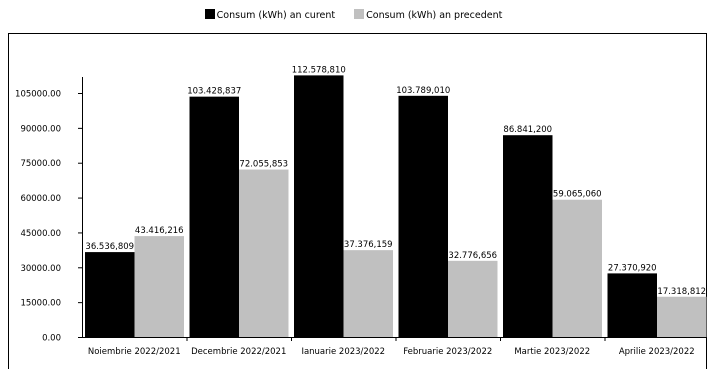 The image size is (707, 369). What do you see at coordinates (109, 247) in the screenshot?
I see `data-label-current: 36.536,809` at bounding box center [109, 247].